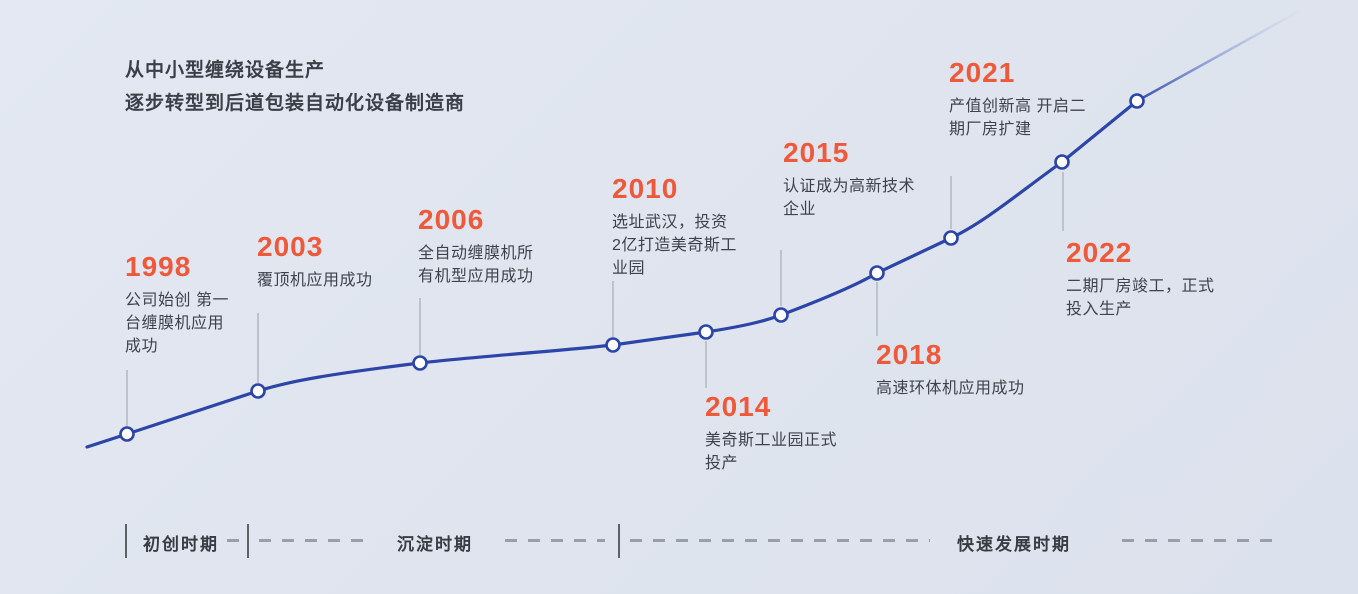 The image size is (1358, 594). I want to click on phase-dashes-a, so click(234, 540).